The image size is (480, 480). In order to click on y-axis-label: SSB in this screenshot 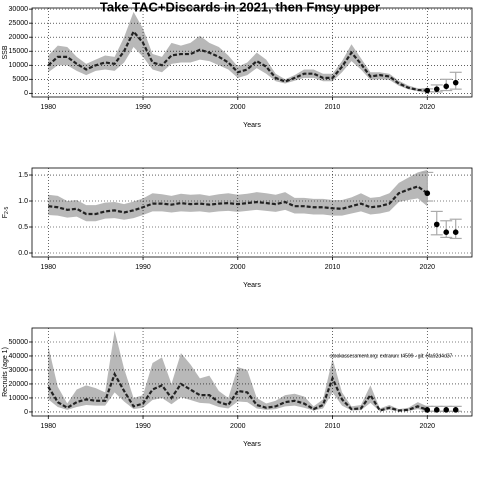, I will do `click(5, 52)`.